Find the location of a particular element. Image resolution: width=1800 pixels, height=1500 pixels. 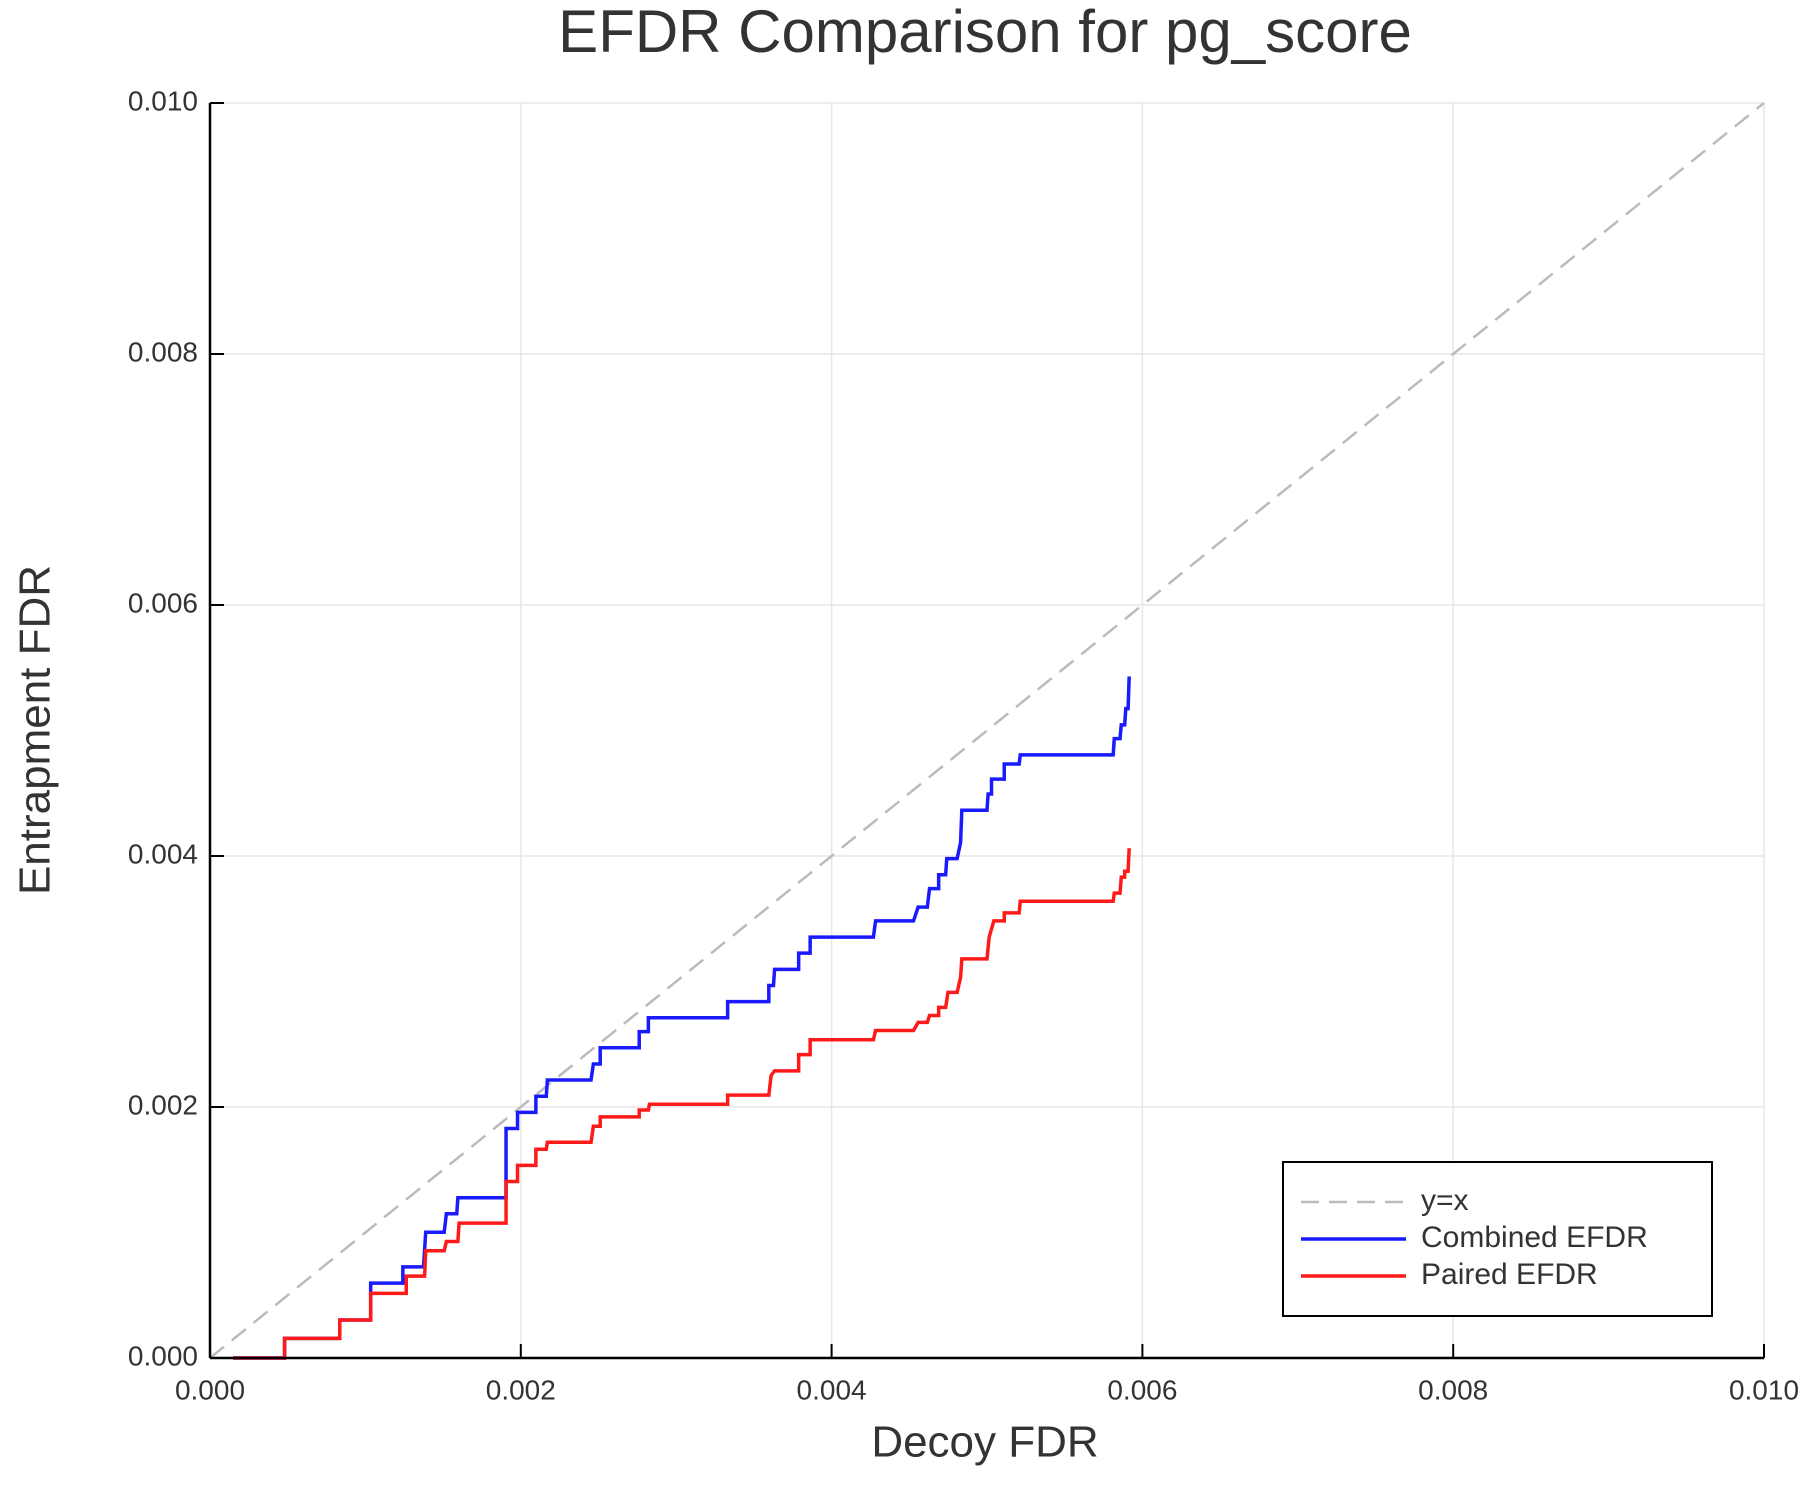

x-tick-label: 0.006 is located at coordinates (1142, 1389).